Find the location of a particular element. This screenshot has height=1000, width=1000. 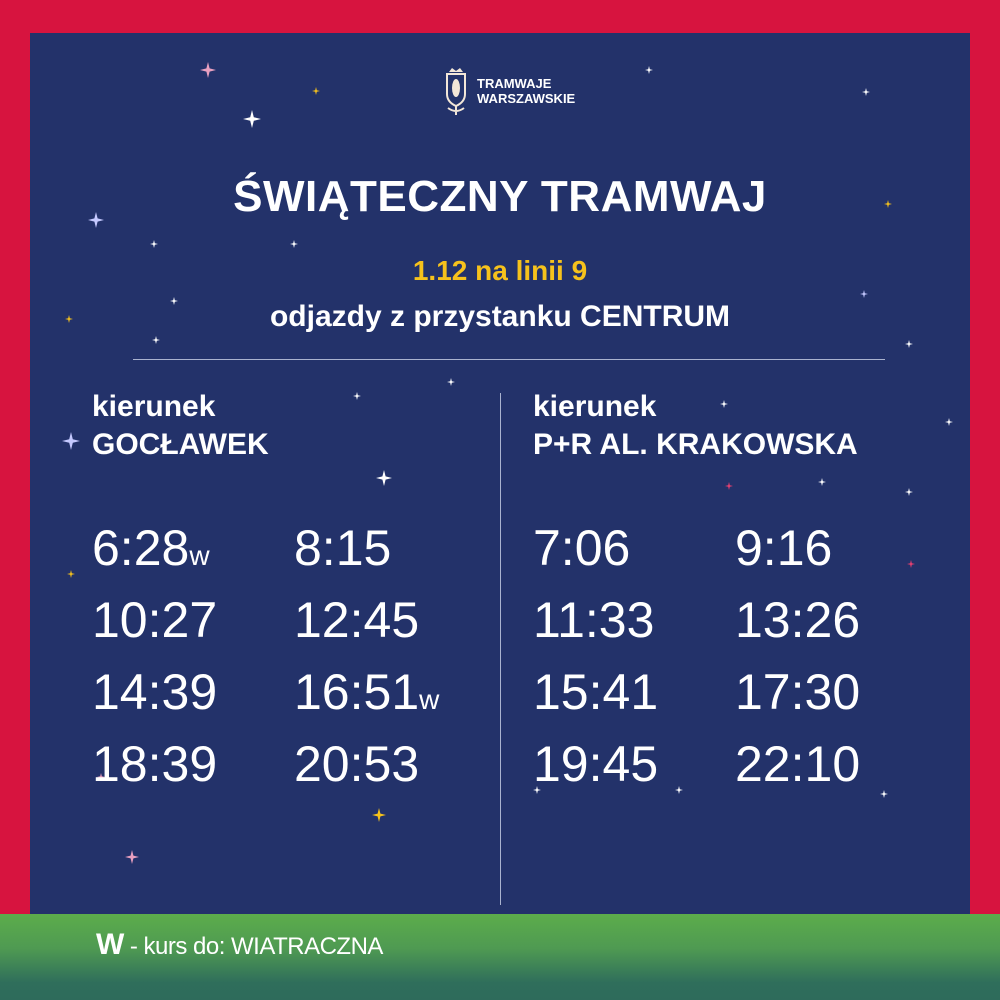

time-value: 11:33 is located at coordinates (594, 620).